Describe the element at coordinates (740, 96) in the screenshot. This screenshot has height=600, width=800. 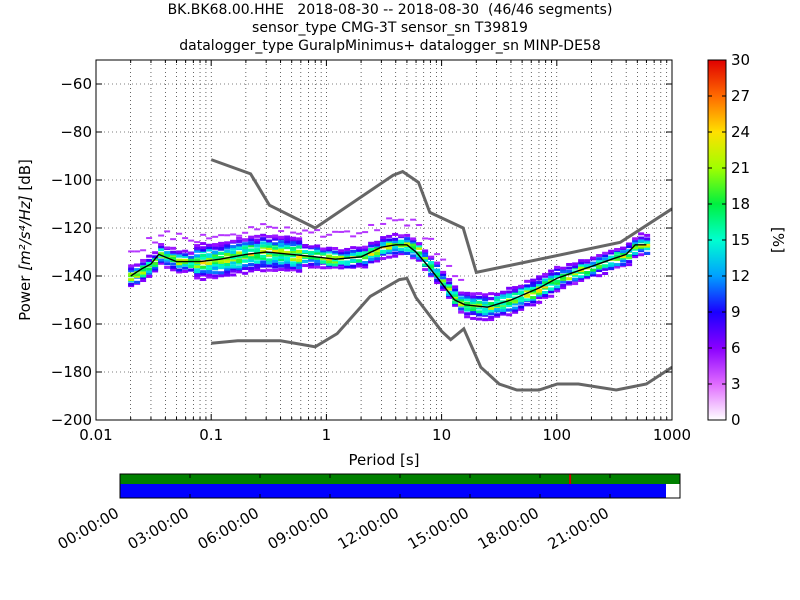
I see `colorbar-tick-label: 27` at that location.